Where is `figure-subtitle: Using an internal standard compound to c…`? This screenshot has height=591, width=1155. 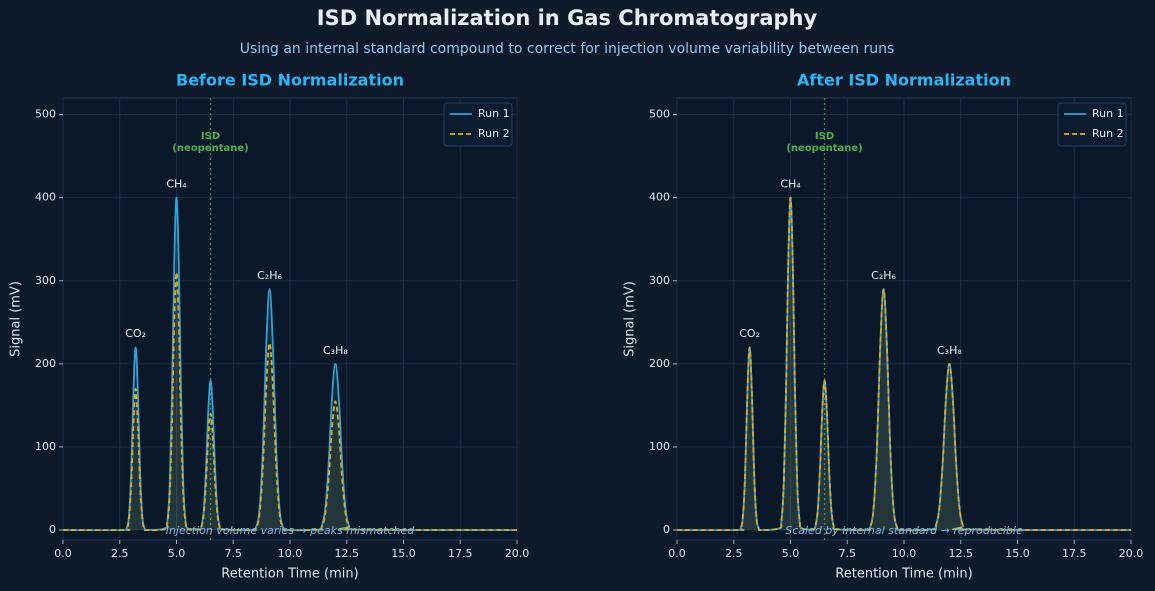
figure-subtitle: Using an internal standard compound to c… is located at coordinates (567, 49).